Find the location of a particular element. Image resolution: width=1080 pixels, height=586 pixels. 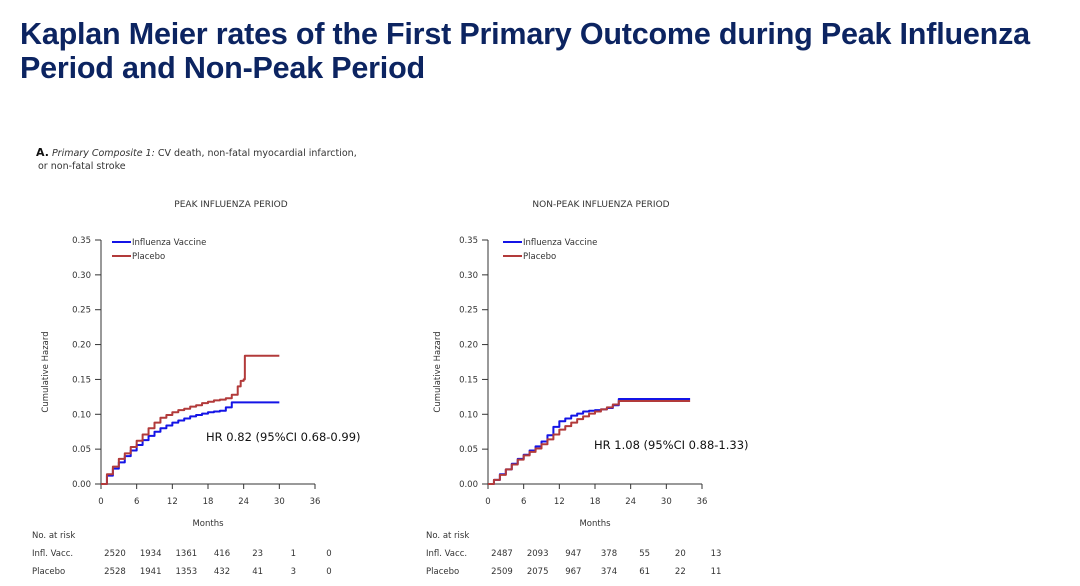

chart-1-risk-value: 416 is located at coordinates (222, 554).